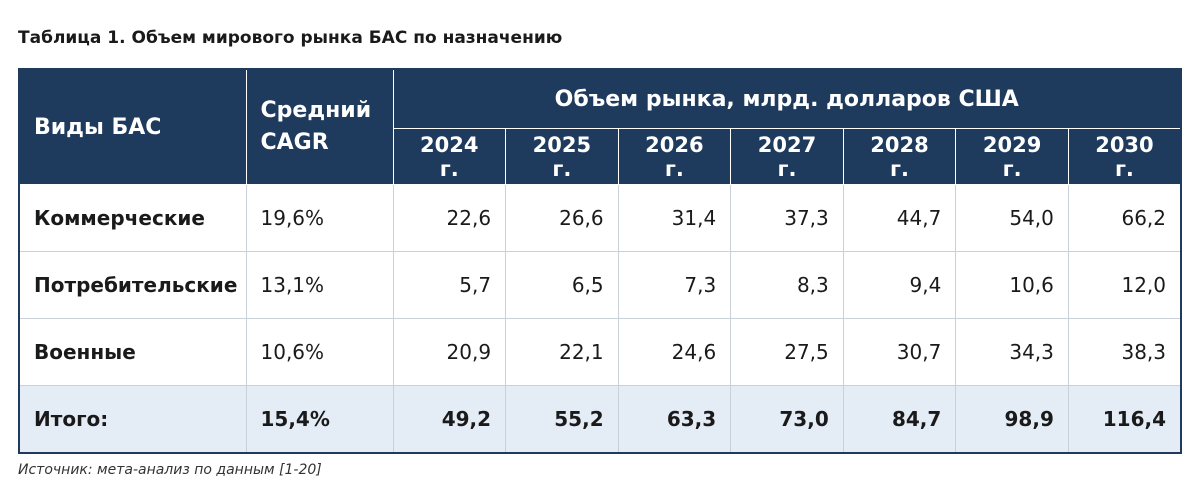 This screenshot has width=1200, height=500. I want to click on table-cell: 22,1, so click(562, 352).